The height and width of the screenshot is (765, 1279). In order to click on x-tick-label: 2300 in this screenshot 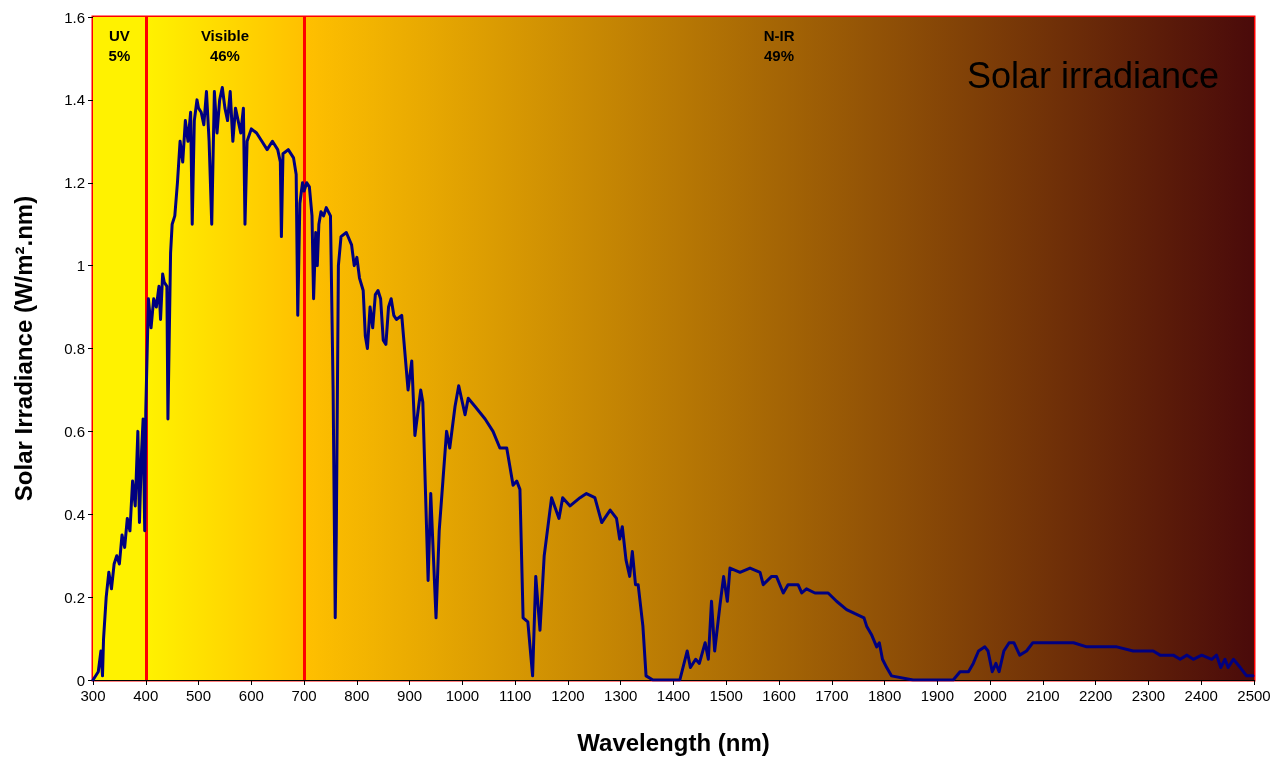, I will do `click(1148, 695)`.